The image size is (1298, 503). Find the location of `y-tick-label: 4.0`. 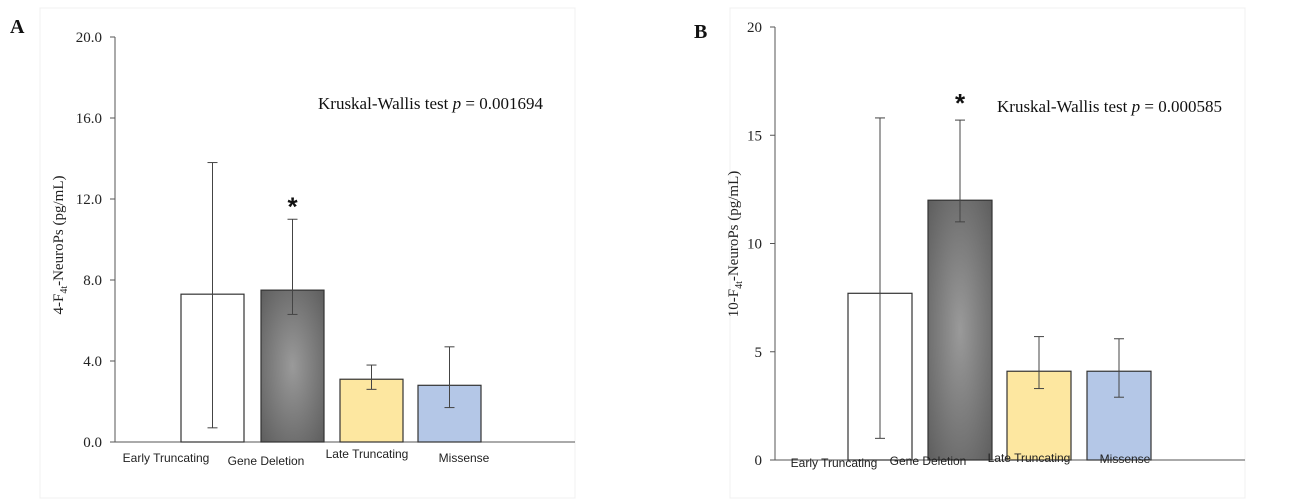

y-tick-label: 4.0 is located at coordinates (92, 362).